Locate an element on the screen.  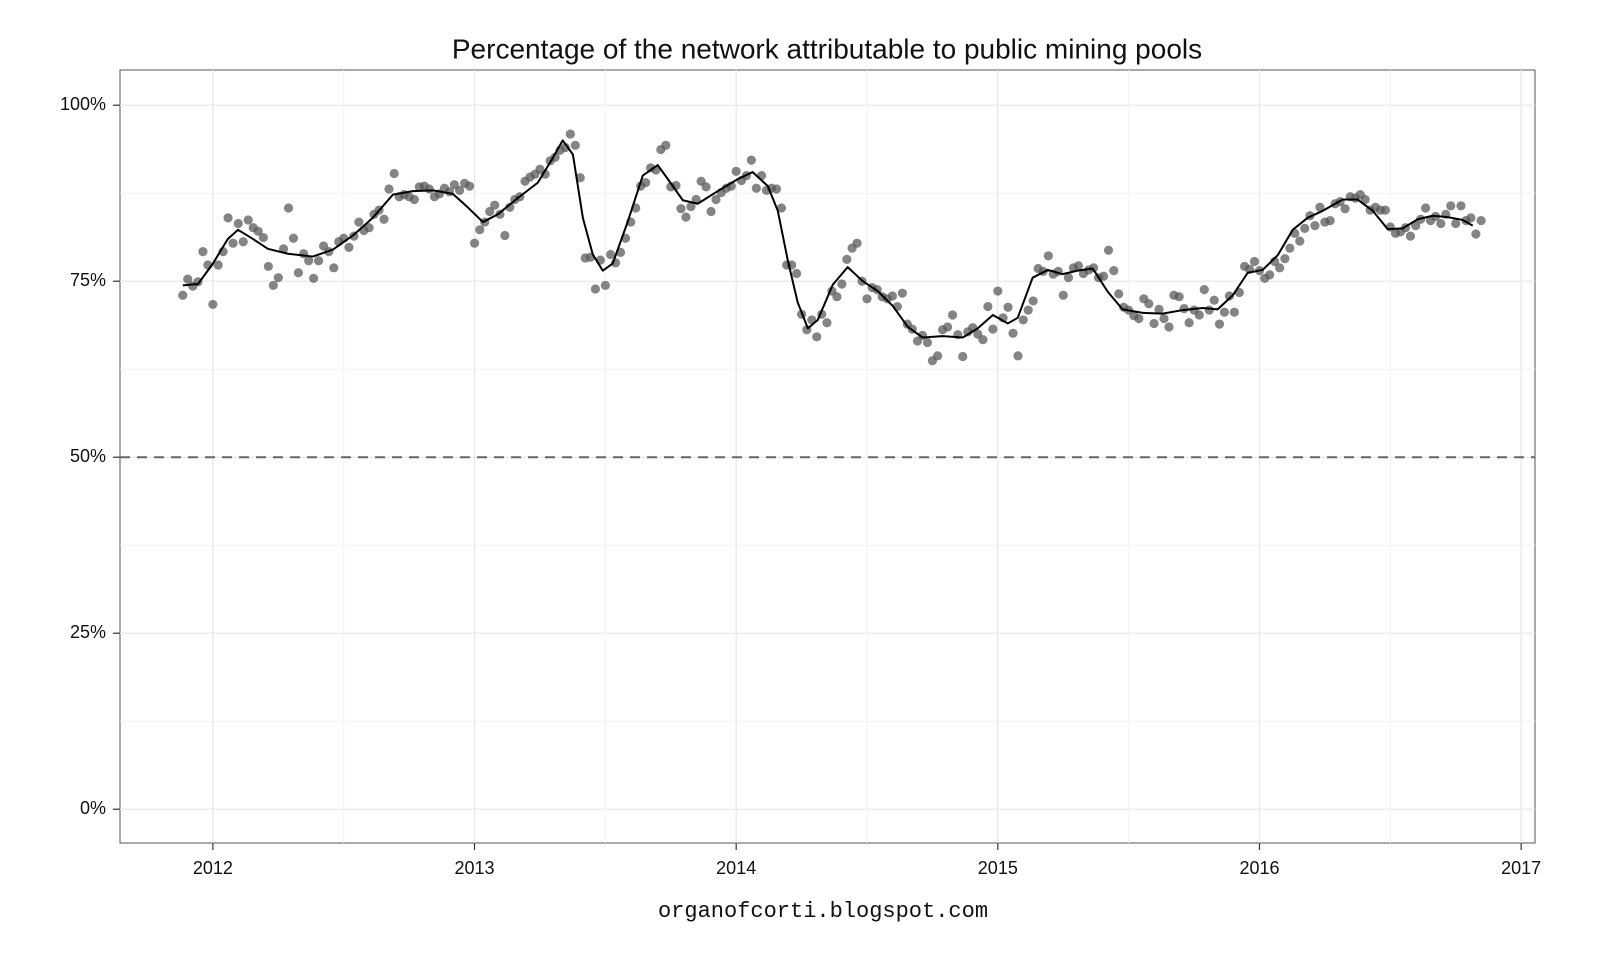
x-tick-label: 2012 is located at coordinates (213, 868).